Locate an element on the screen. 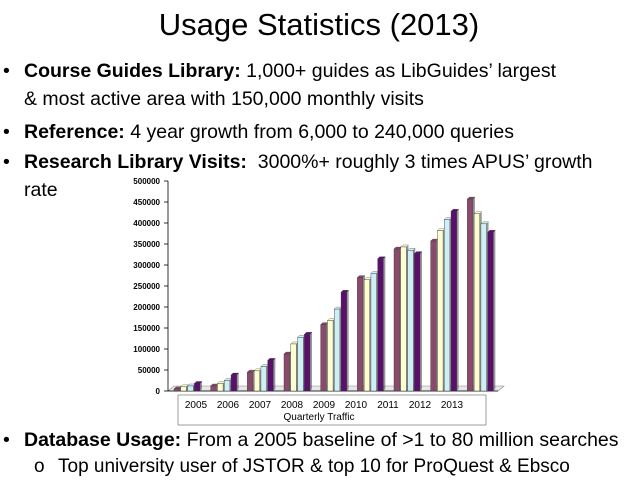 The image size is (638, 480). bar-2012-s0 is located at coordinates (433, 316).